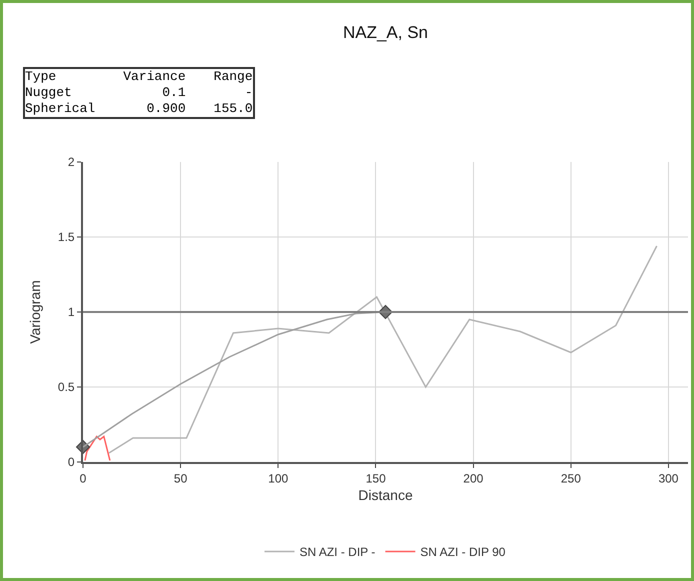 The width and height of the screenshot is (694, 581). Describe the element at coordinates (463, 552) in the screenshot. I see `legend-label: SN AZI - DIP 90` at that location.